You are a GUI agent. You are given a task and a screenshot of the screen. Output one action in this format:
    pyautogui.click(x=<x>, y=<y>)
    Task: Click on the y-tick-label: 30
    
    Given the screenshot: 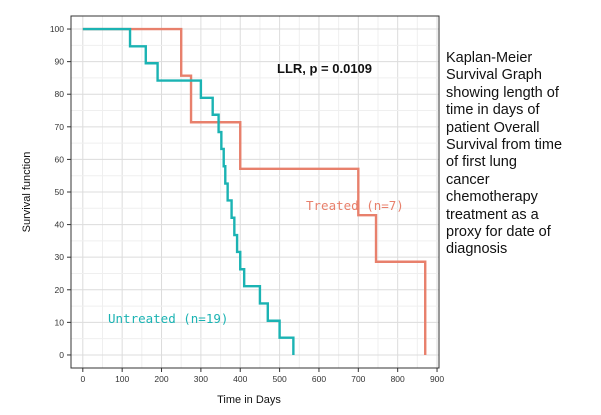 What is the action you would take?
    pyautogui.click(x=60, y=257)
    